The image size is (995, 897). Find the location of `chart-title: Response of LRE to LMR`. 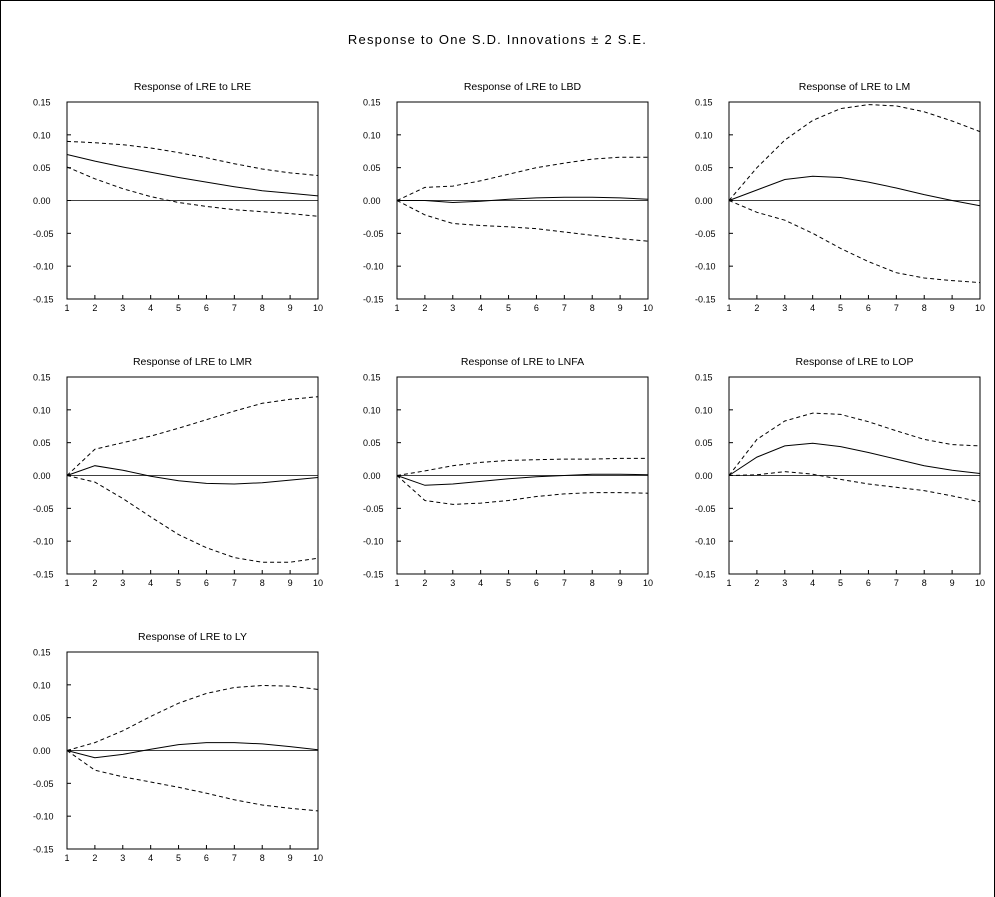

chart-title: Response of LRE to LMR is located at coordinates (192, 362).